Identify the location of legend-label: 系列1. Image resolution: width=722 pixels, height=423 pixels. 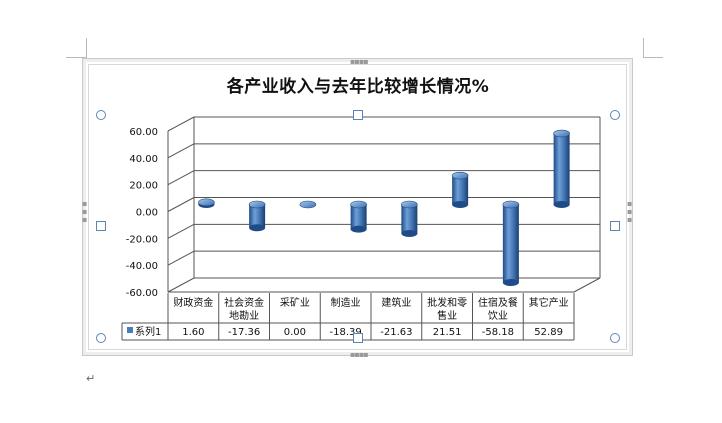
(148, 331).